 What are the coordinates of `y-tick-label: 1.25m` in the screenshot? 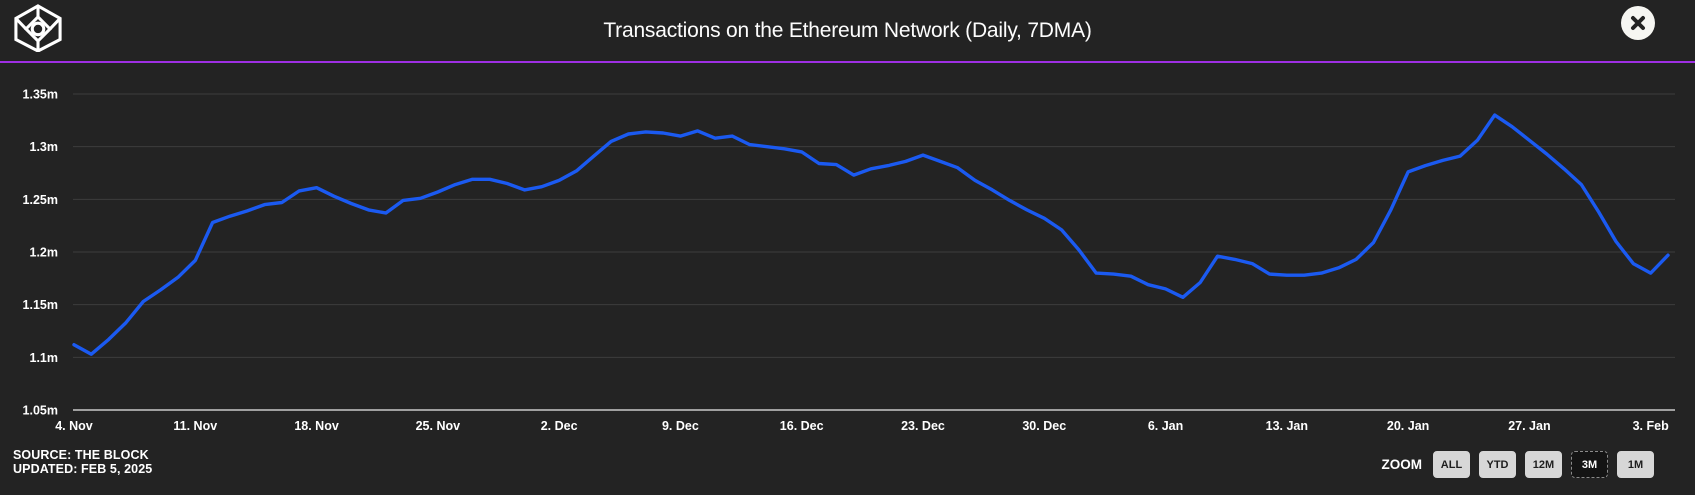 It's located at (40, 200).